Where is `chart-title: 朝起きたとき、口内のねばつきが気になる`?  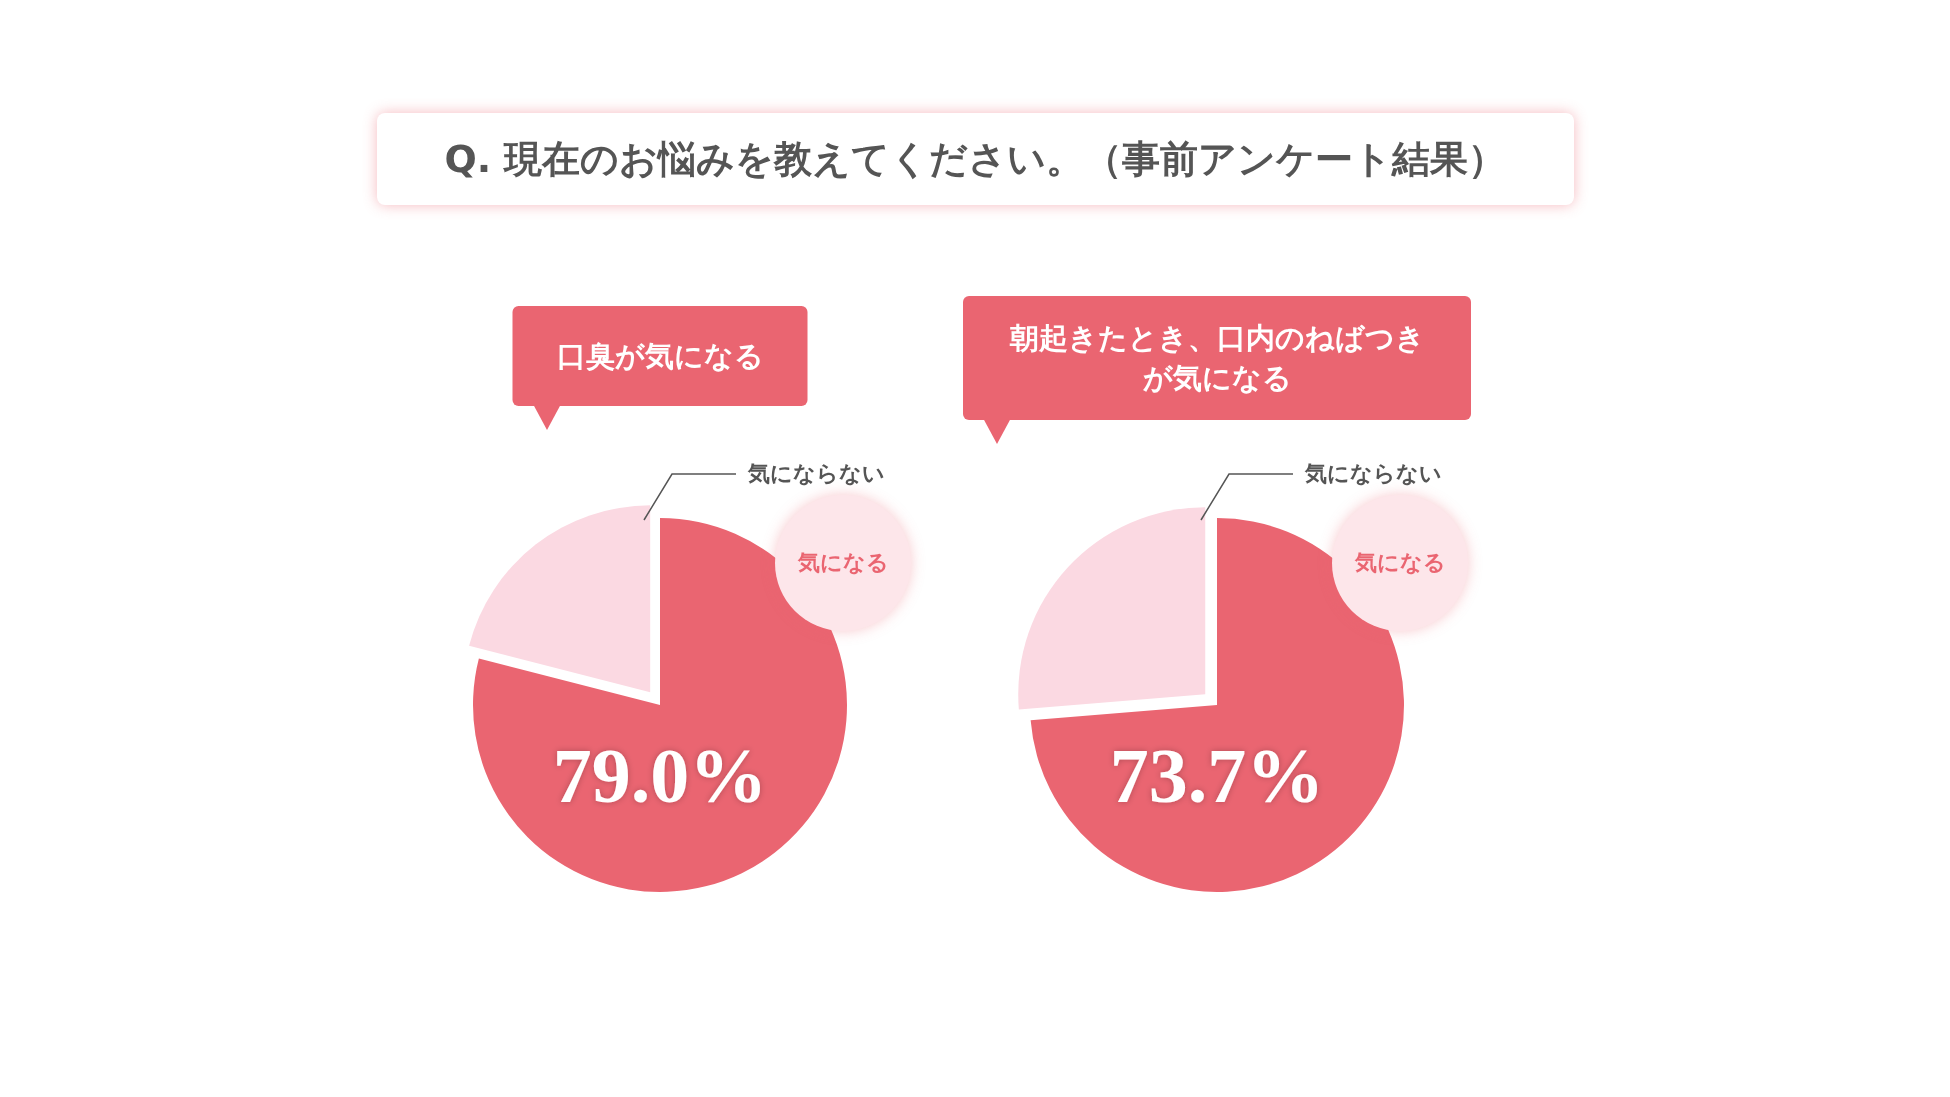
chart-title: 朝起きたとき、口内のねばつきが気になる is located at coordinates (1216, 358).